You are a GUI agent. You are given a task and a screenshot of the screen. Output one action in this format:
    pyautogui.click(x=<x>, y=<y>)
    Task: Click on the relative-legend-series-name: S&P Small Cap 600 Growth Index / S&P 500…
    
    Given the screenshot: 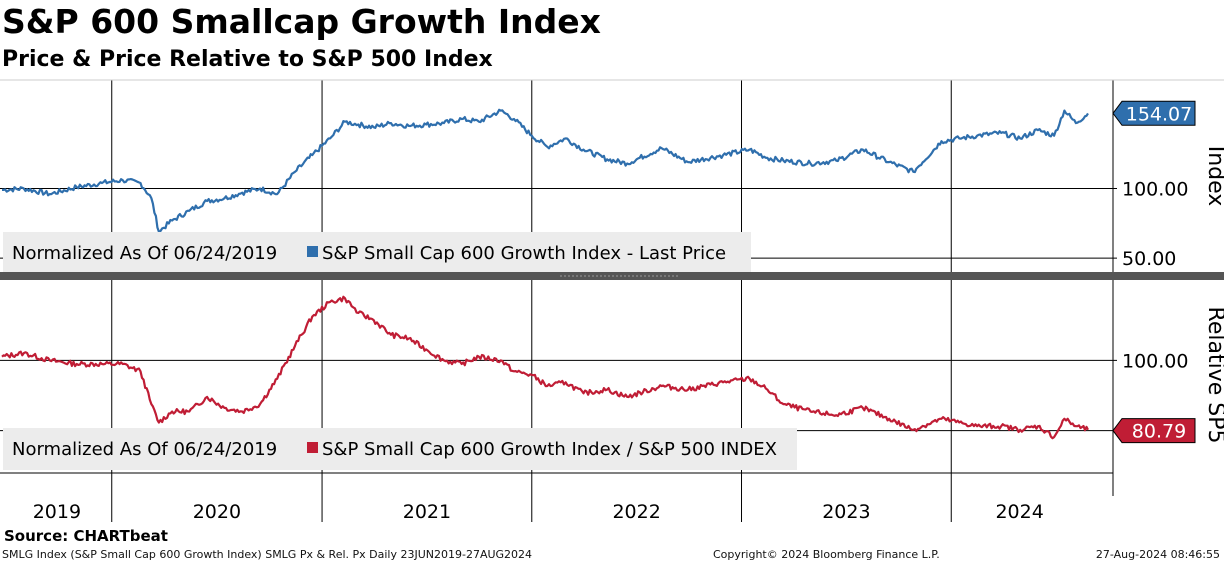 What is the action you would take?
    pyautogui.click(x=549, y=449)
    